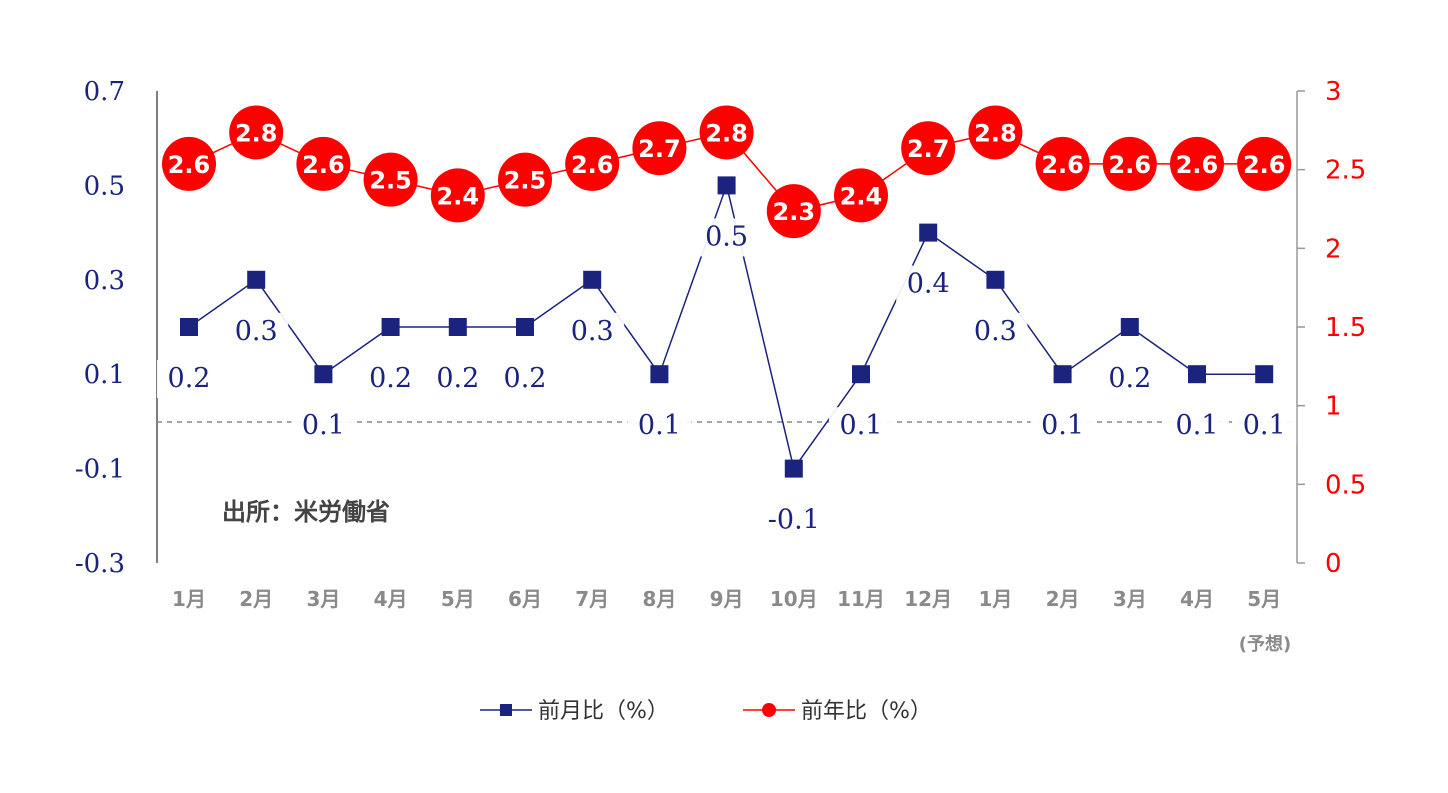 This screenshot has width=1448, height=793. Describe the element at coordinates (1345, 171) in the screenshot. I see `right-tick-label: 2.5` at that location.